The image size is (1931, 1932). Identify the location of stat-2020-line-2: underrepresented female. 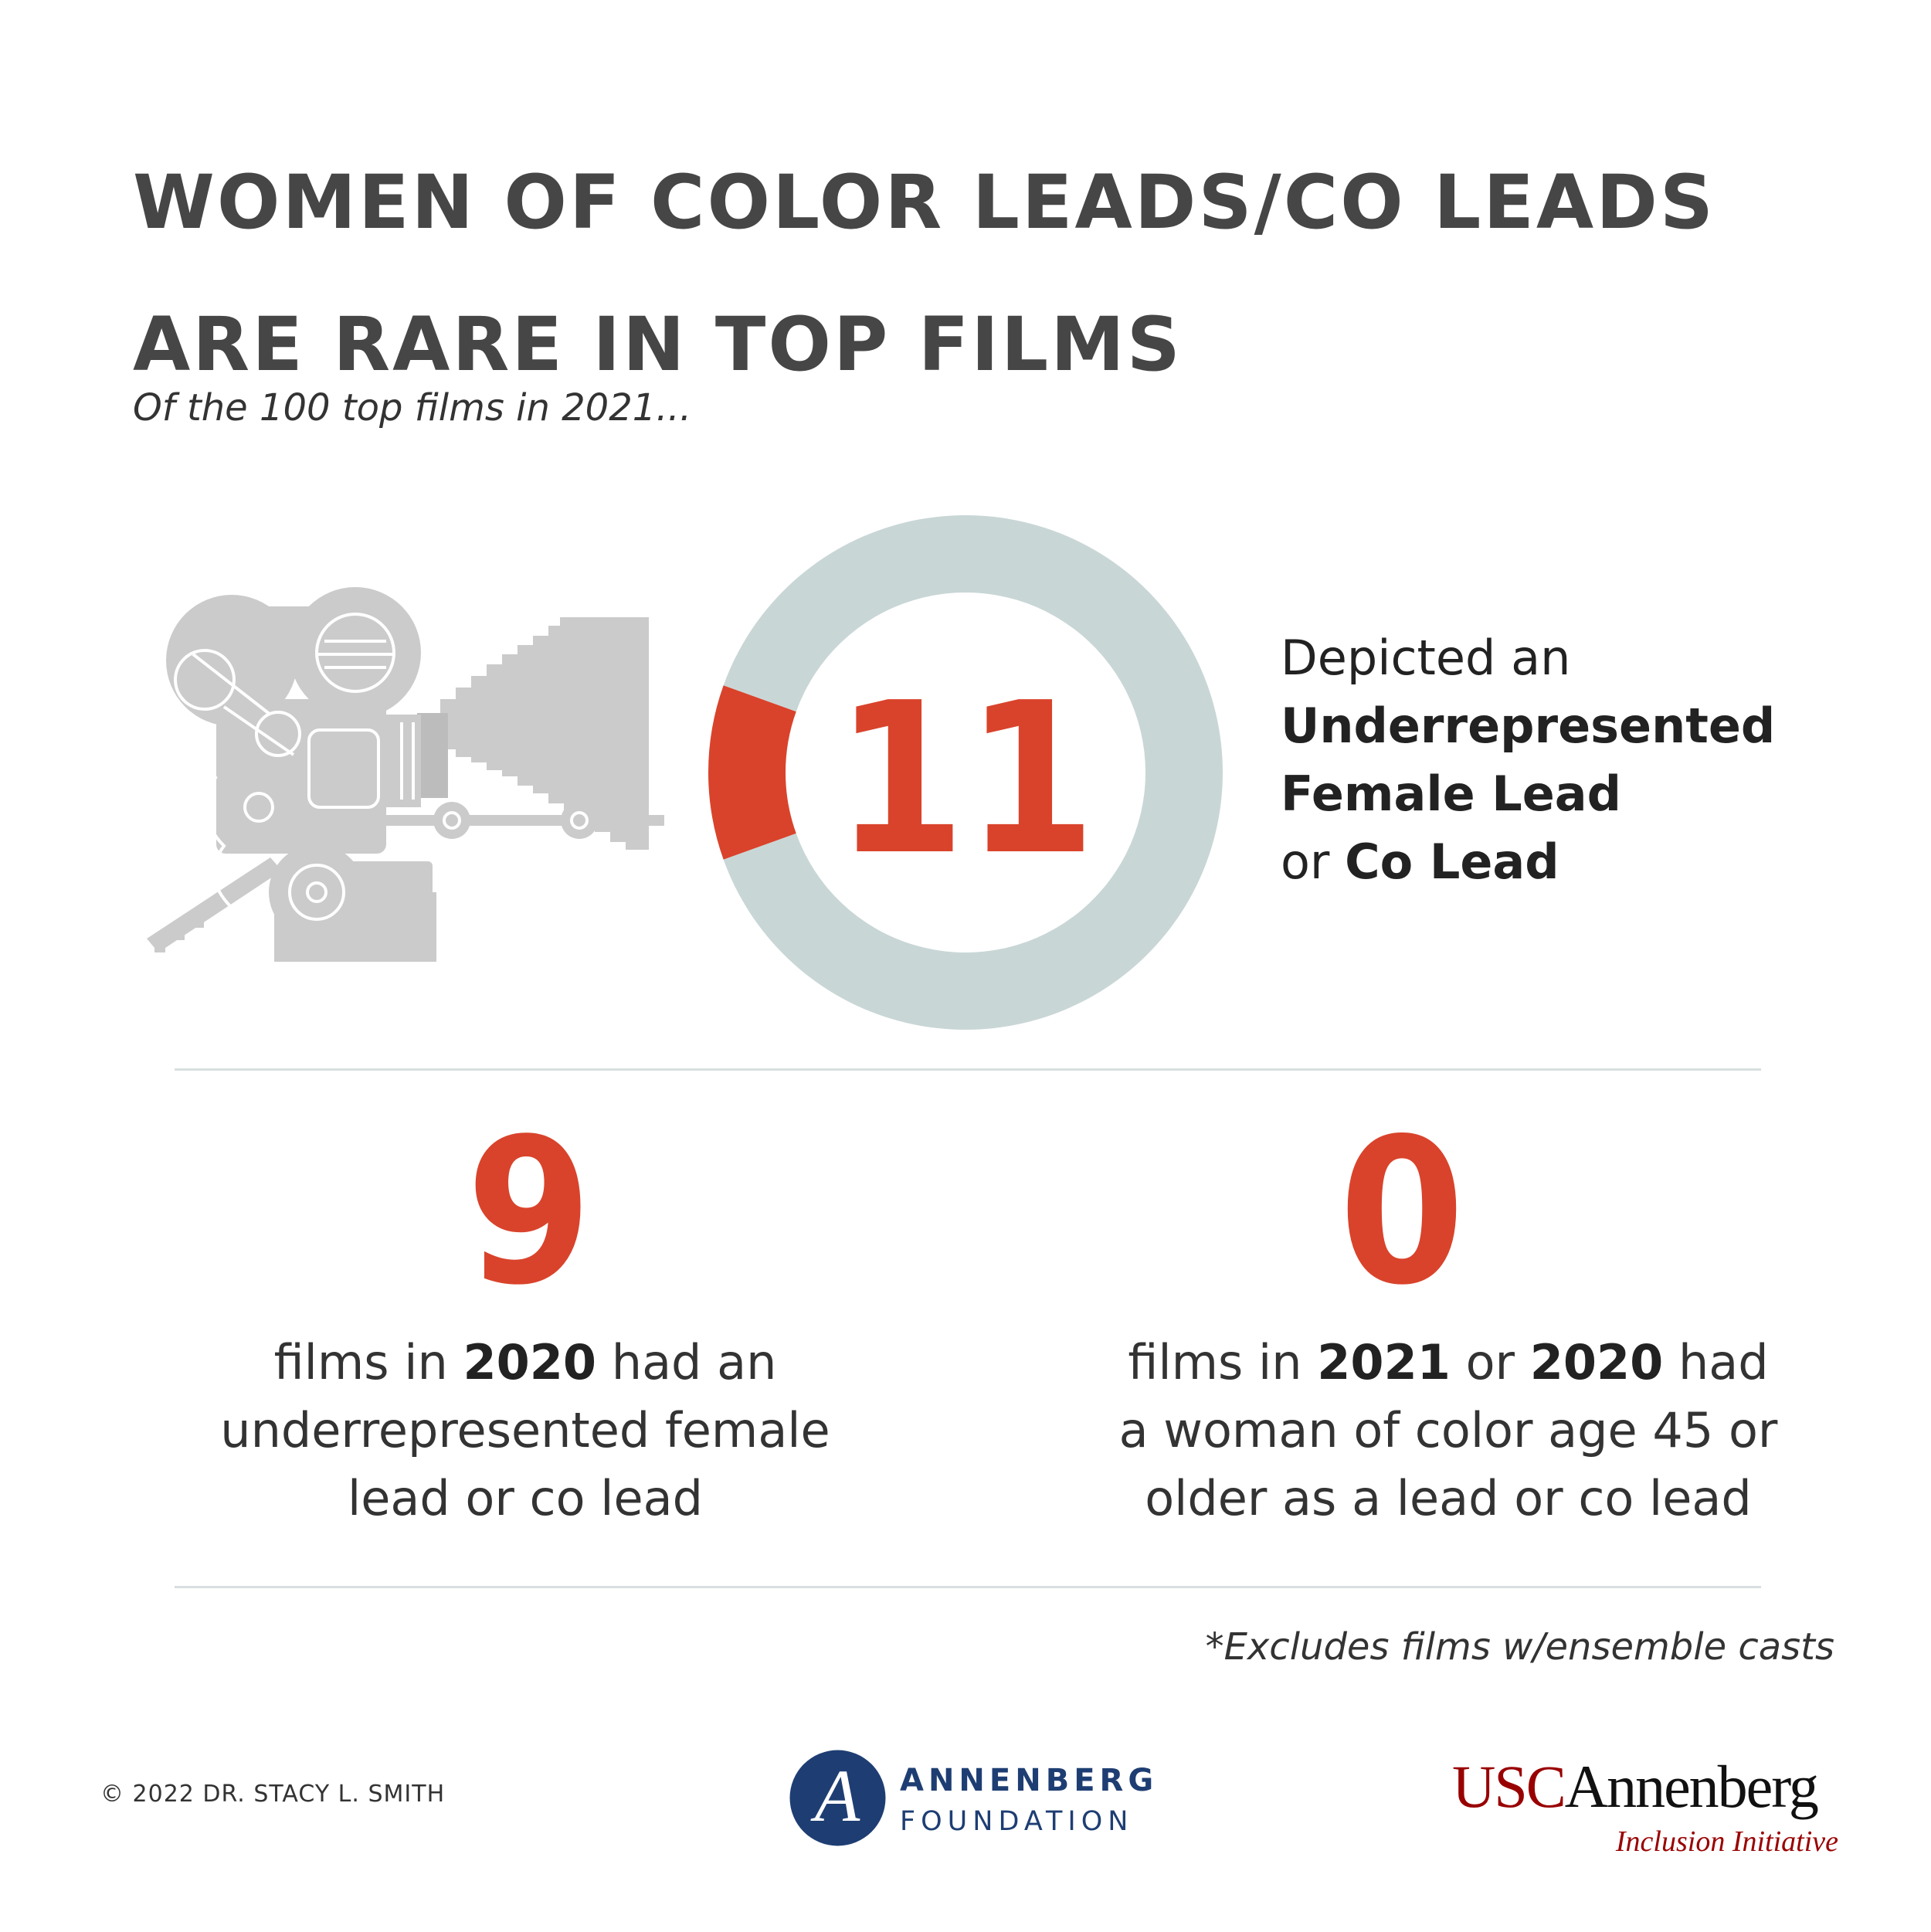
(525, 1430).